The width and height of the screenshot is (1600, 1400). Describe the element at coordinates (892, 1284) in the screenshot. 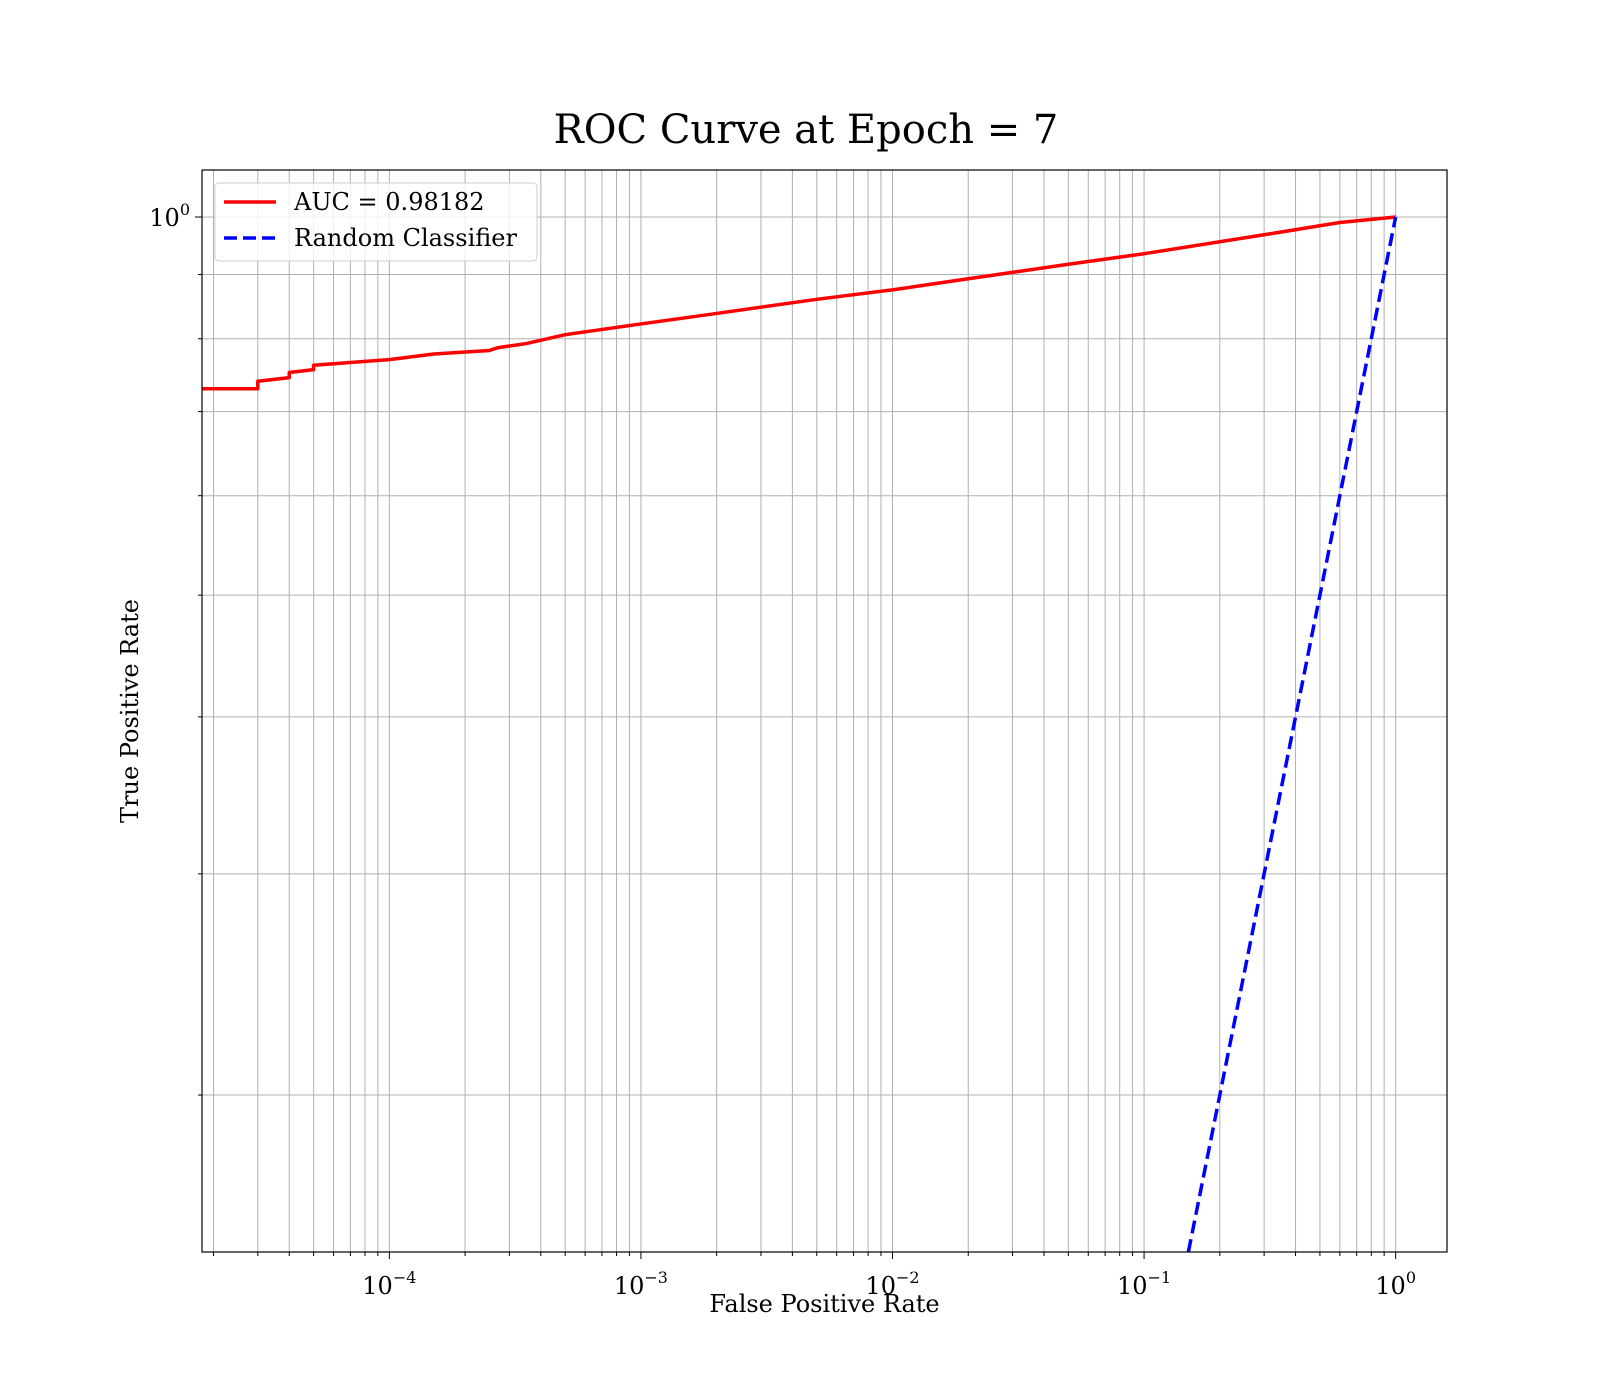

I see `x-tick-label: 10⁻²` at that location.